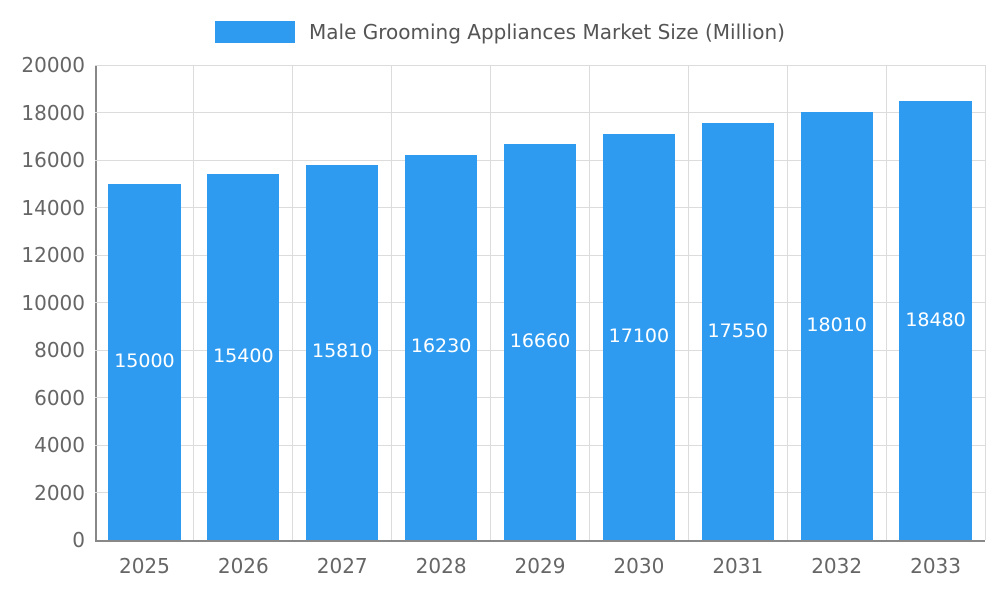 The width and height of the screenshot is (1000, 600). Describe the element at coordinates (59, 445) in the screenshot. I see `y-tick-label: 4000` at that location.